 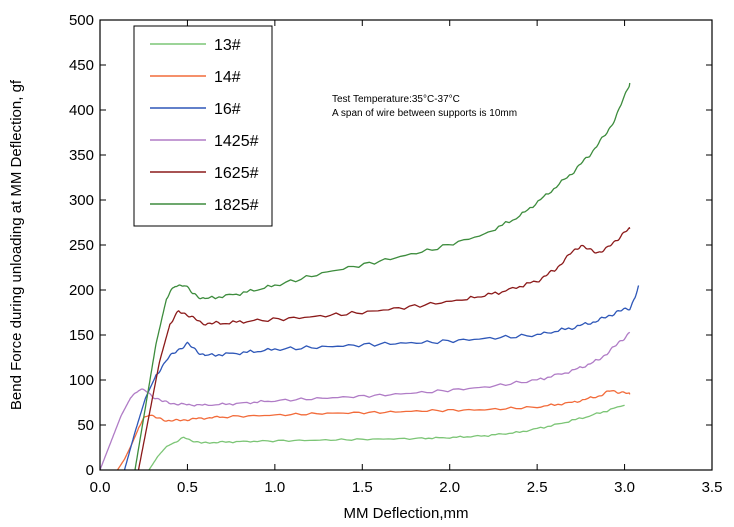 I want to click on y-tick-label: 400, so click(x=81, y=110).